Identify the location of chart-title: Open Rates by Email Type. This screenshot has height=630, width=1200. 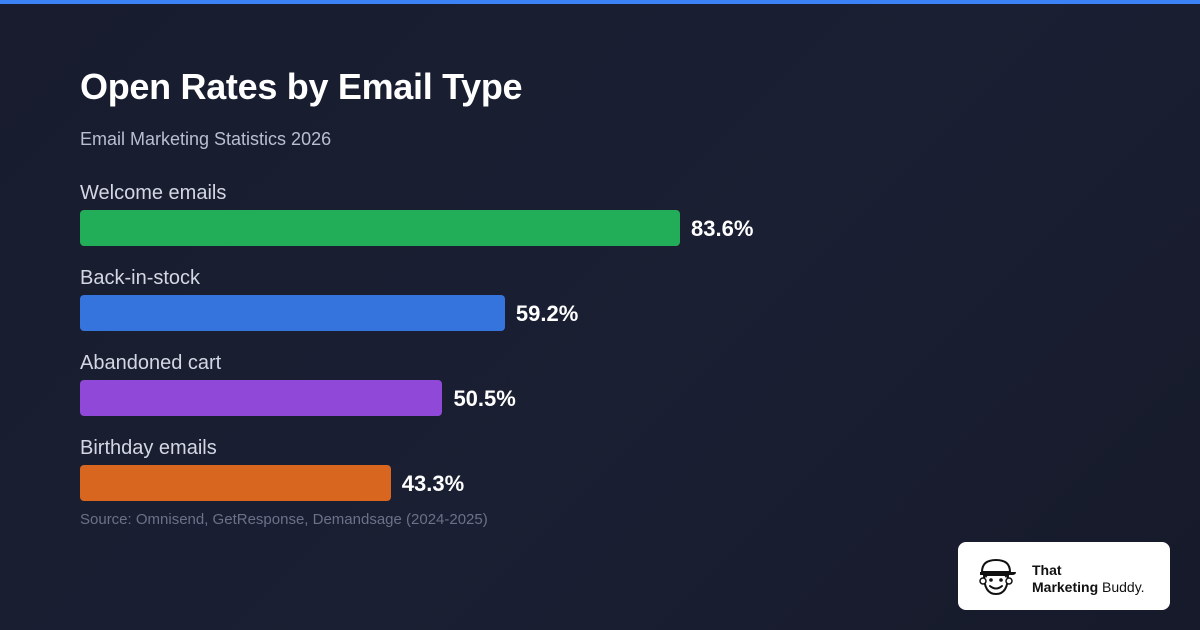
(301, 86).